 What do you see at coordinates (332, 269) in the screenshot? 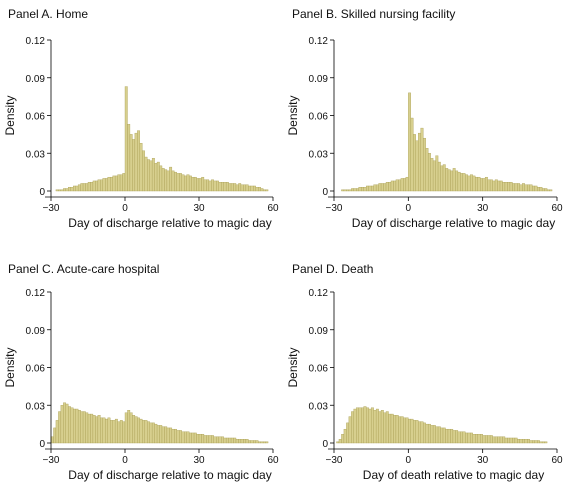
I see `panel-title: Panel D. Death` at bounding box center [332, 269].